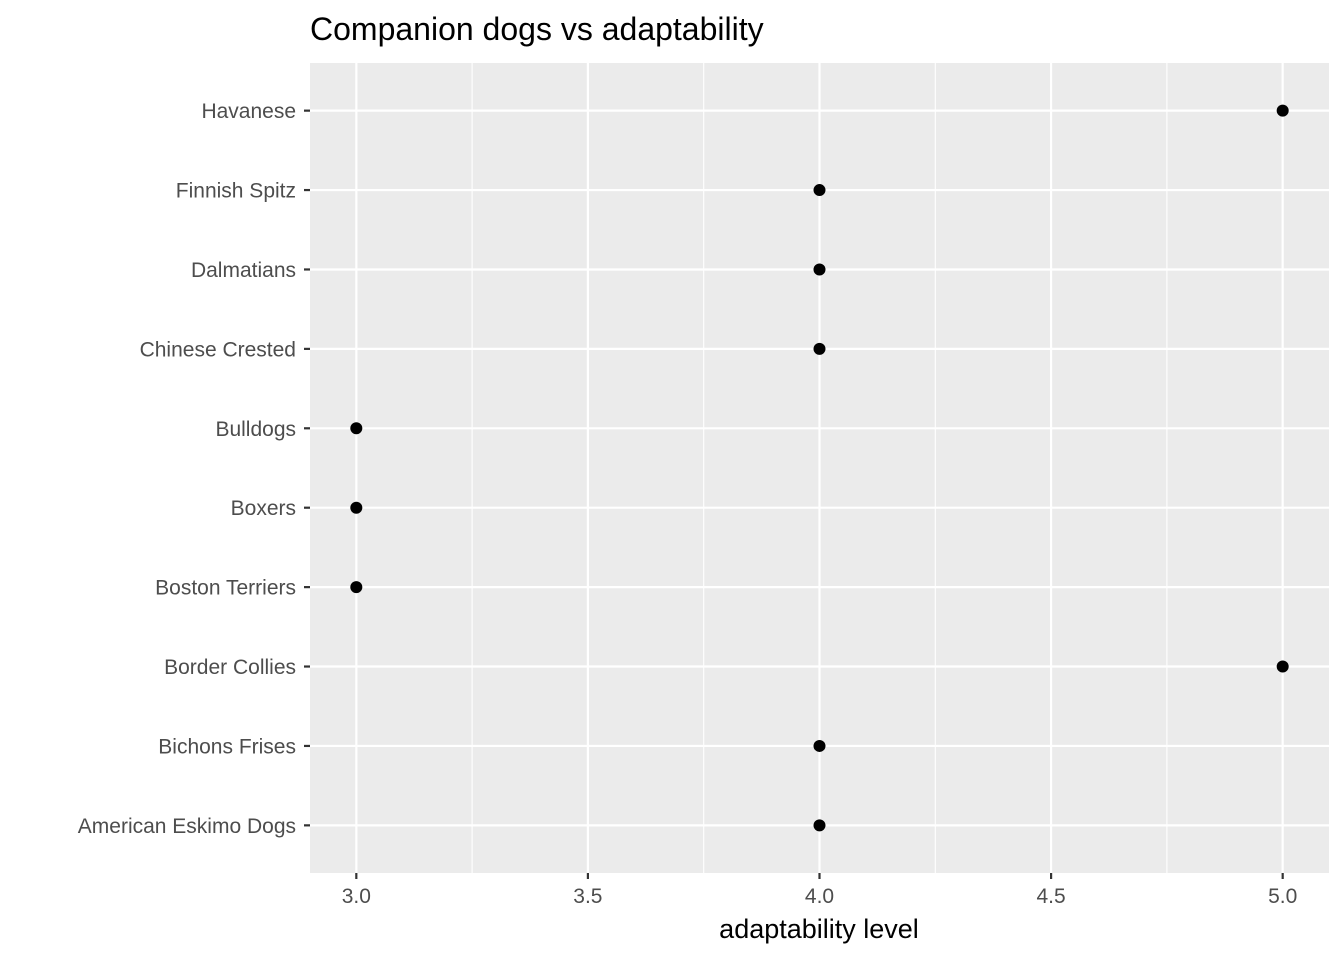 This screenshot has height=960, width=1344. Describe the element at coordinates (819, 896) in the screenshot. I see `x-tick-label: 4.0` at that location.